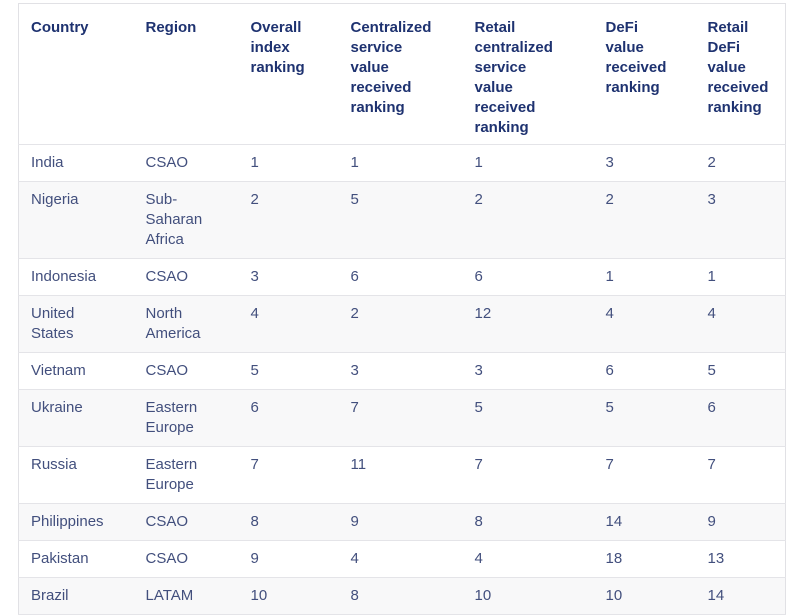  What do you see at coordinates (67, 521) in the screenshot?
I see `country-cell: Philippines` at bounding box center [67, 521].